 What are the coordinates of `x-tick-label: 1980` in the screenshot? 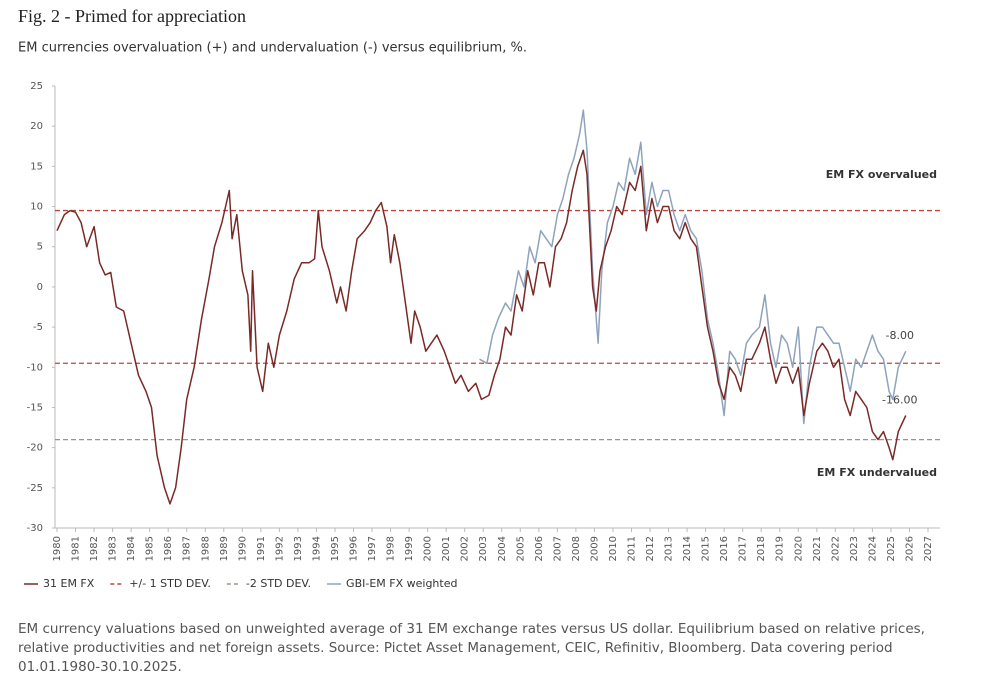 It's located at (57, 548).